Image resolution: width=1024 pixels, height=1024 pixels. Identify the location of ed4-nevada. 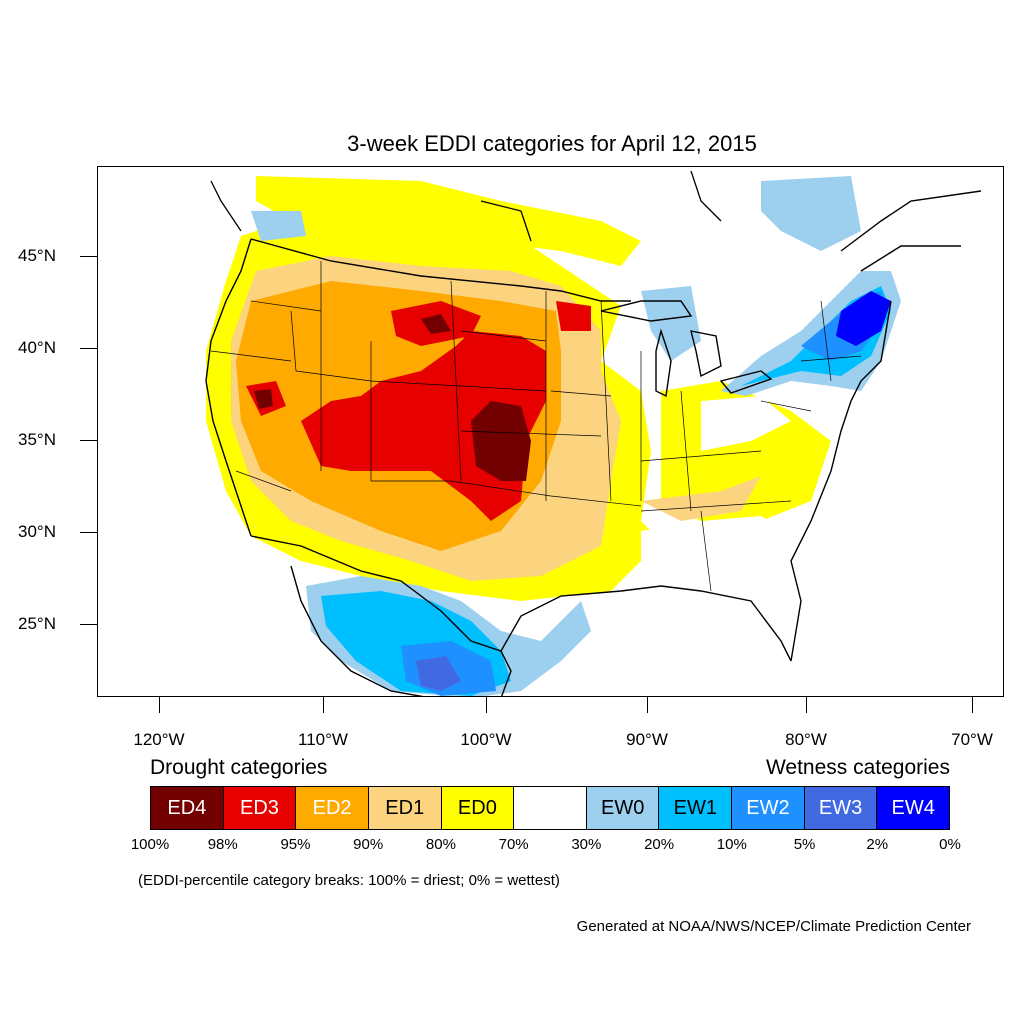
(263, 399).